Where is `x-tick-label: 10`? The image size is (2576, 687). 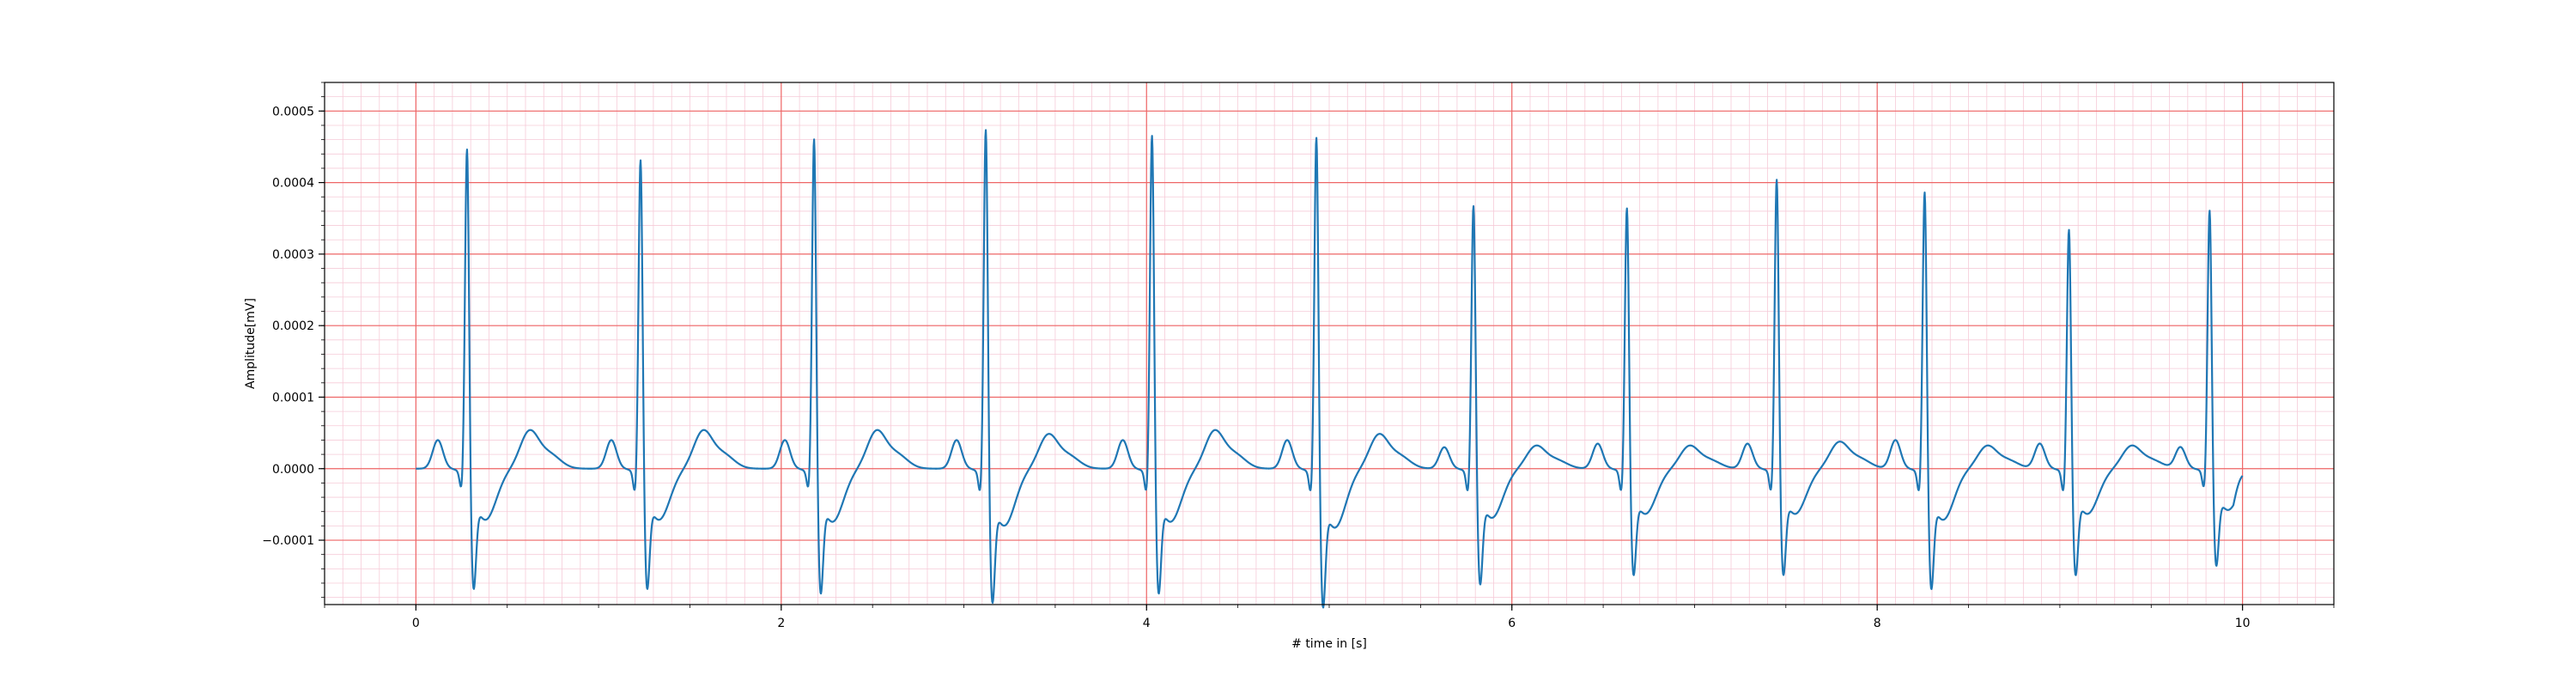 x-tick-label: 10 is located at coordinates (2243, 623).